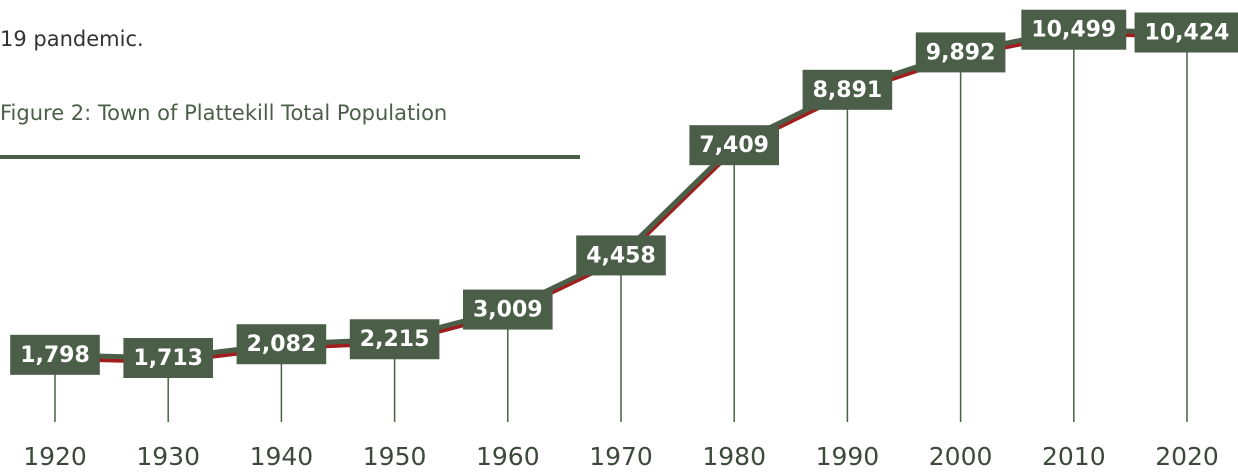 The height and width of the screenshot is (475, 1238). I want to click on x-tick-label: 1970, so click(621, 456).